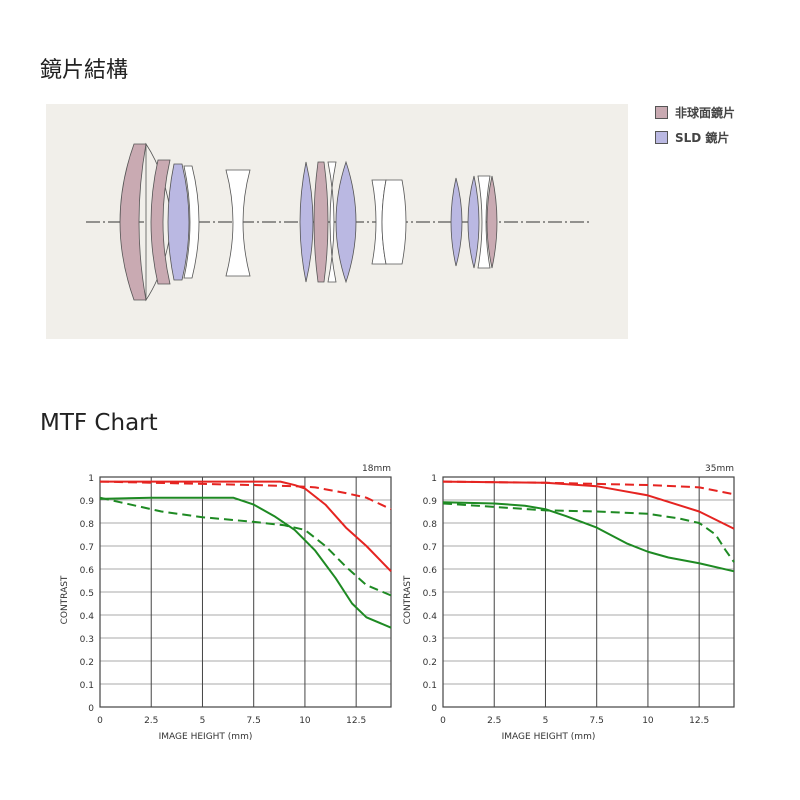 Image resolution: width=800 pixels, height=800 pixels. I want to click on legend-item-aspherical: 非球面鏡片, so click(695, 112).